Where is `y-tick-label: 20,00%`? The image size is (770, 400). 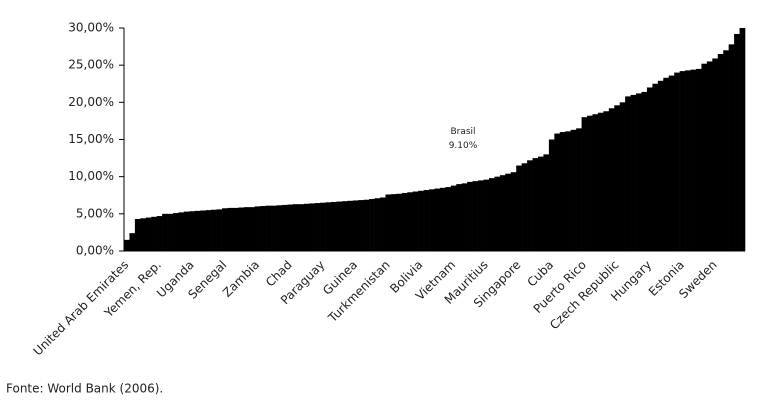
y-tick-label: 20,00% is located at coordinates (91, 102).